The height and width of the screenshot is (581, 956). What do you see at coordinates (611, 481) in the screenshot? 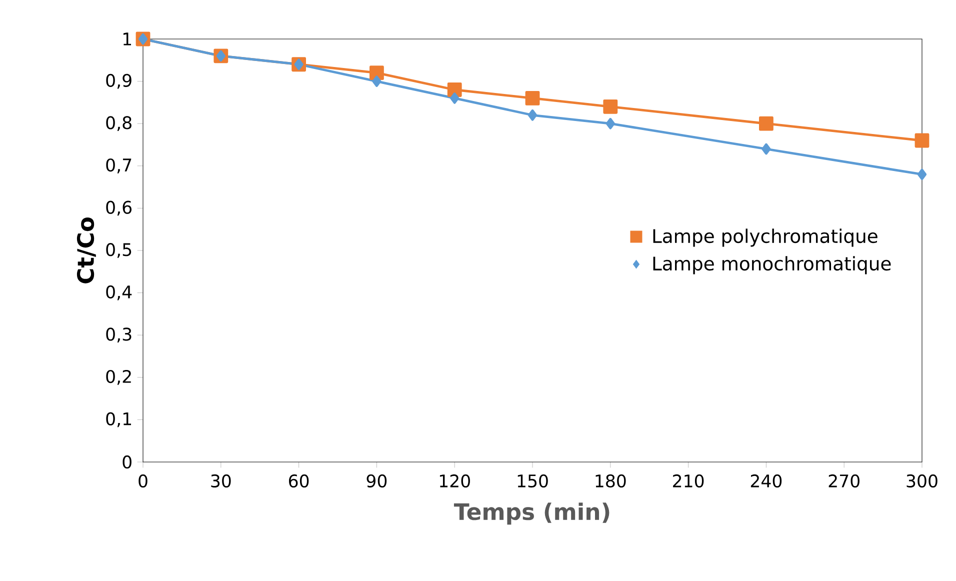
I see `x-tick-label: 180` at bounding box center [611, 481].